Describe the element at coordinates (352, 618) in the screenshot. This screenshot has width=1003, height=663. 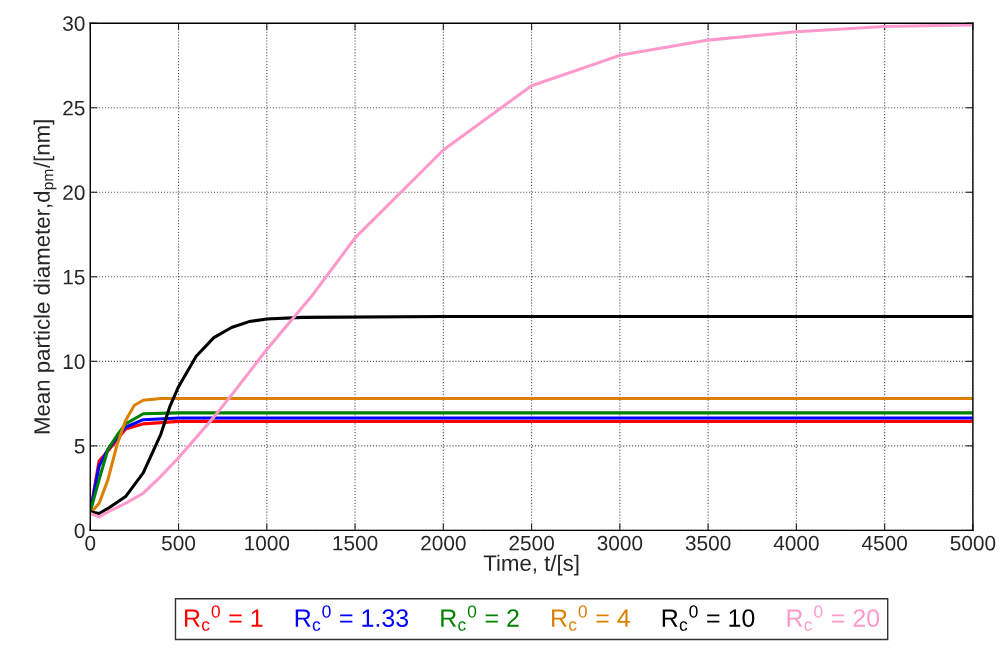
I see `text: R$_{c}$$^{0}$ = 1.33` at that location.